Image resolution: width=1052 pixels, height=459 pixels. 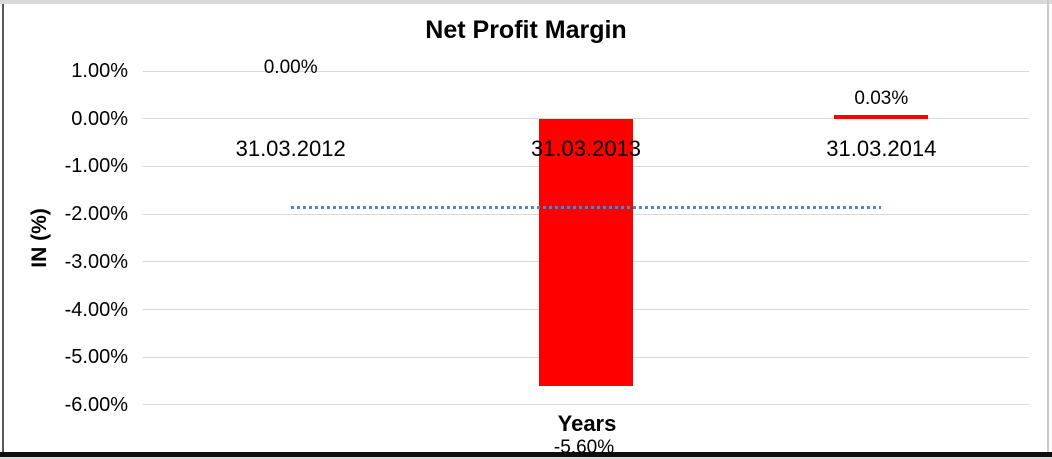 I want to click on data-label: 0.03%, so click(x=881, y=98).